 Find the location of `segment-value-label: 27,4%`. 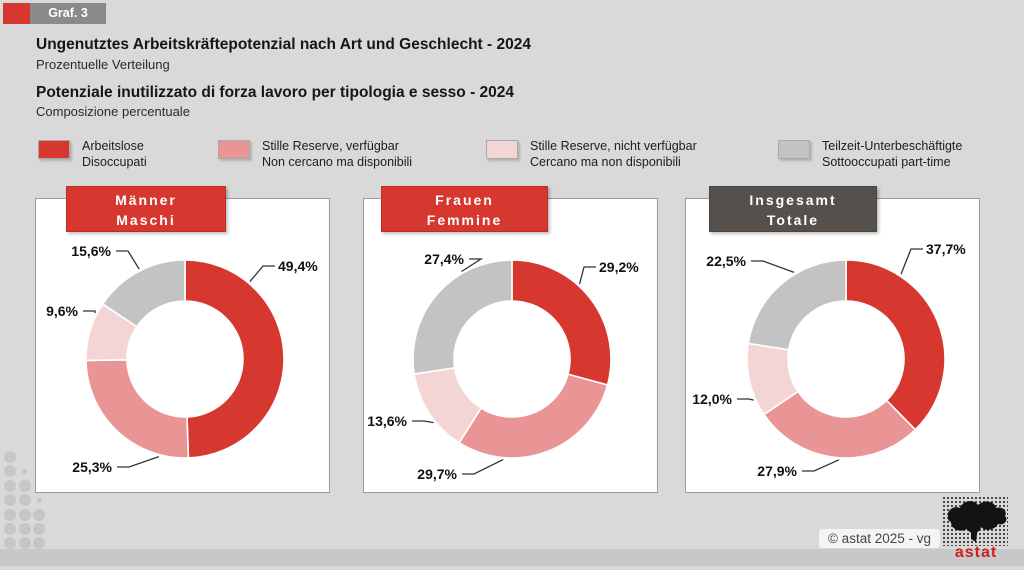

segment-value-label: 27,4% is located at coordinates (444, 259).